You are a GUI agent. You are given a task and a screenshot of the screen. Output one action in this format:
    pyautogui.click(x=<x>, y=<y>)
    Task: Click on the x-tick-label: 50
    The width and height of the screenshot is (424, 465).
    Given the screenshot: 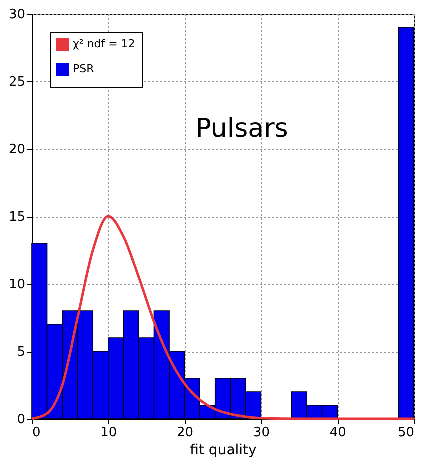 What is the action you would take?
    pyautogui.click(x=406, y=433)
    